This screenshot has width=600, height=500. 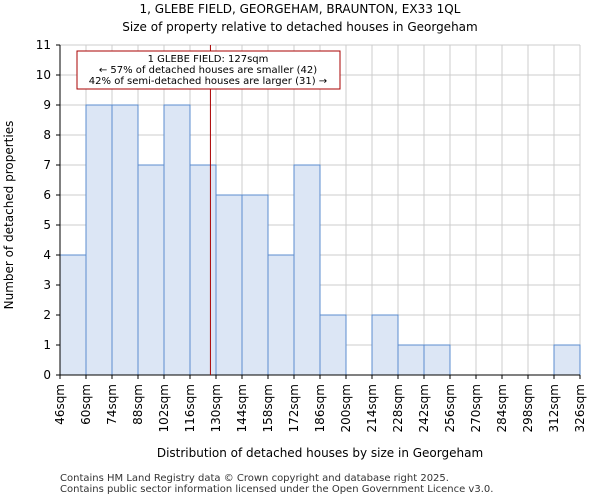 What do you see at coordinates (320, 408) in the screenshot?
I see `x-tick-label-186sqm: 186sqm` at bounding box center [320, 408].